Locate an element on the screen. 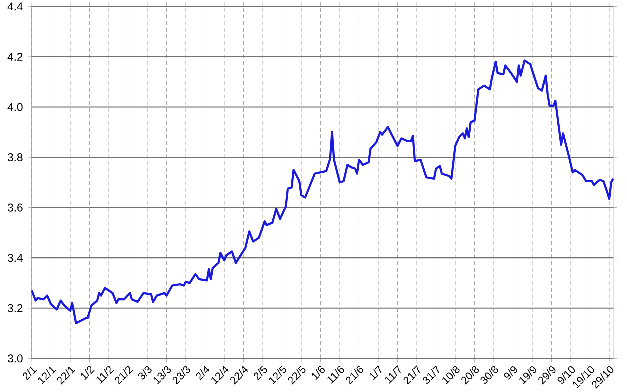 The width and height of the screenshot is (627, 392). x-tick-label: 9/9 is located at coordinates (511, 373).